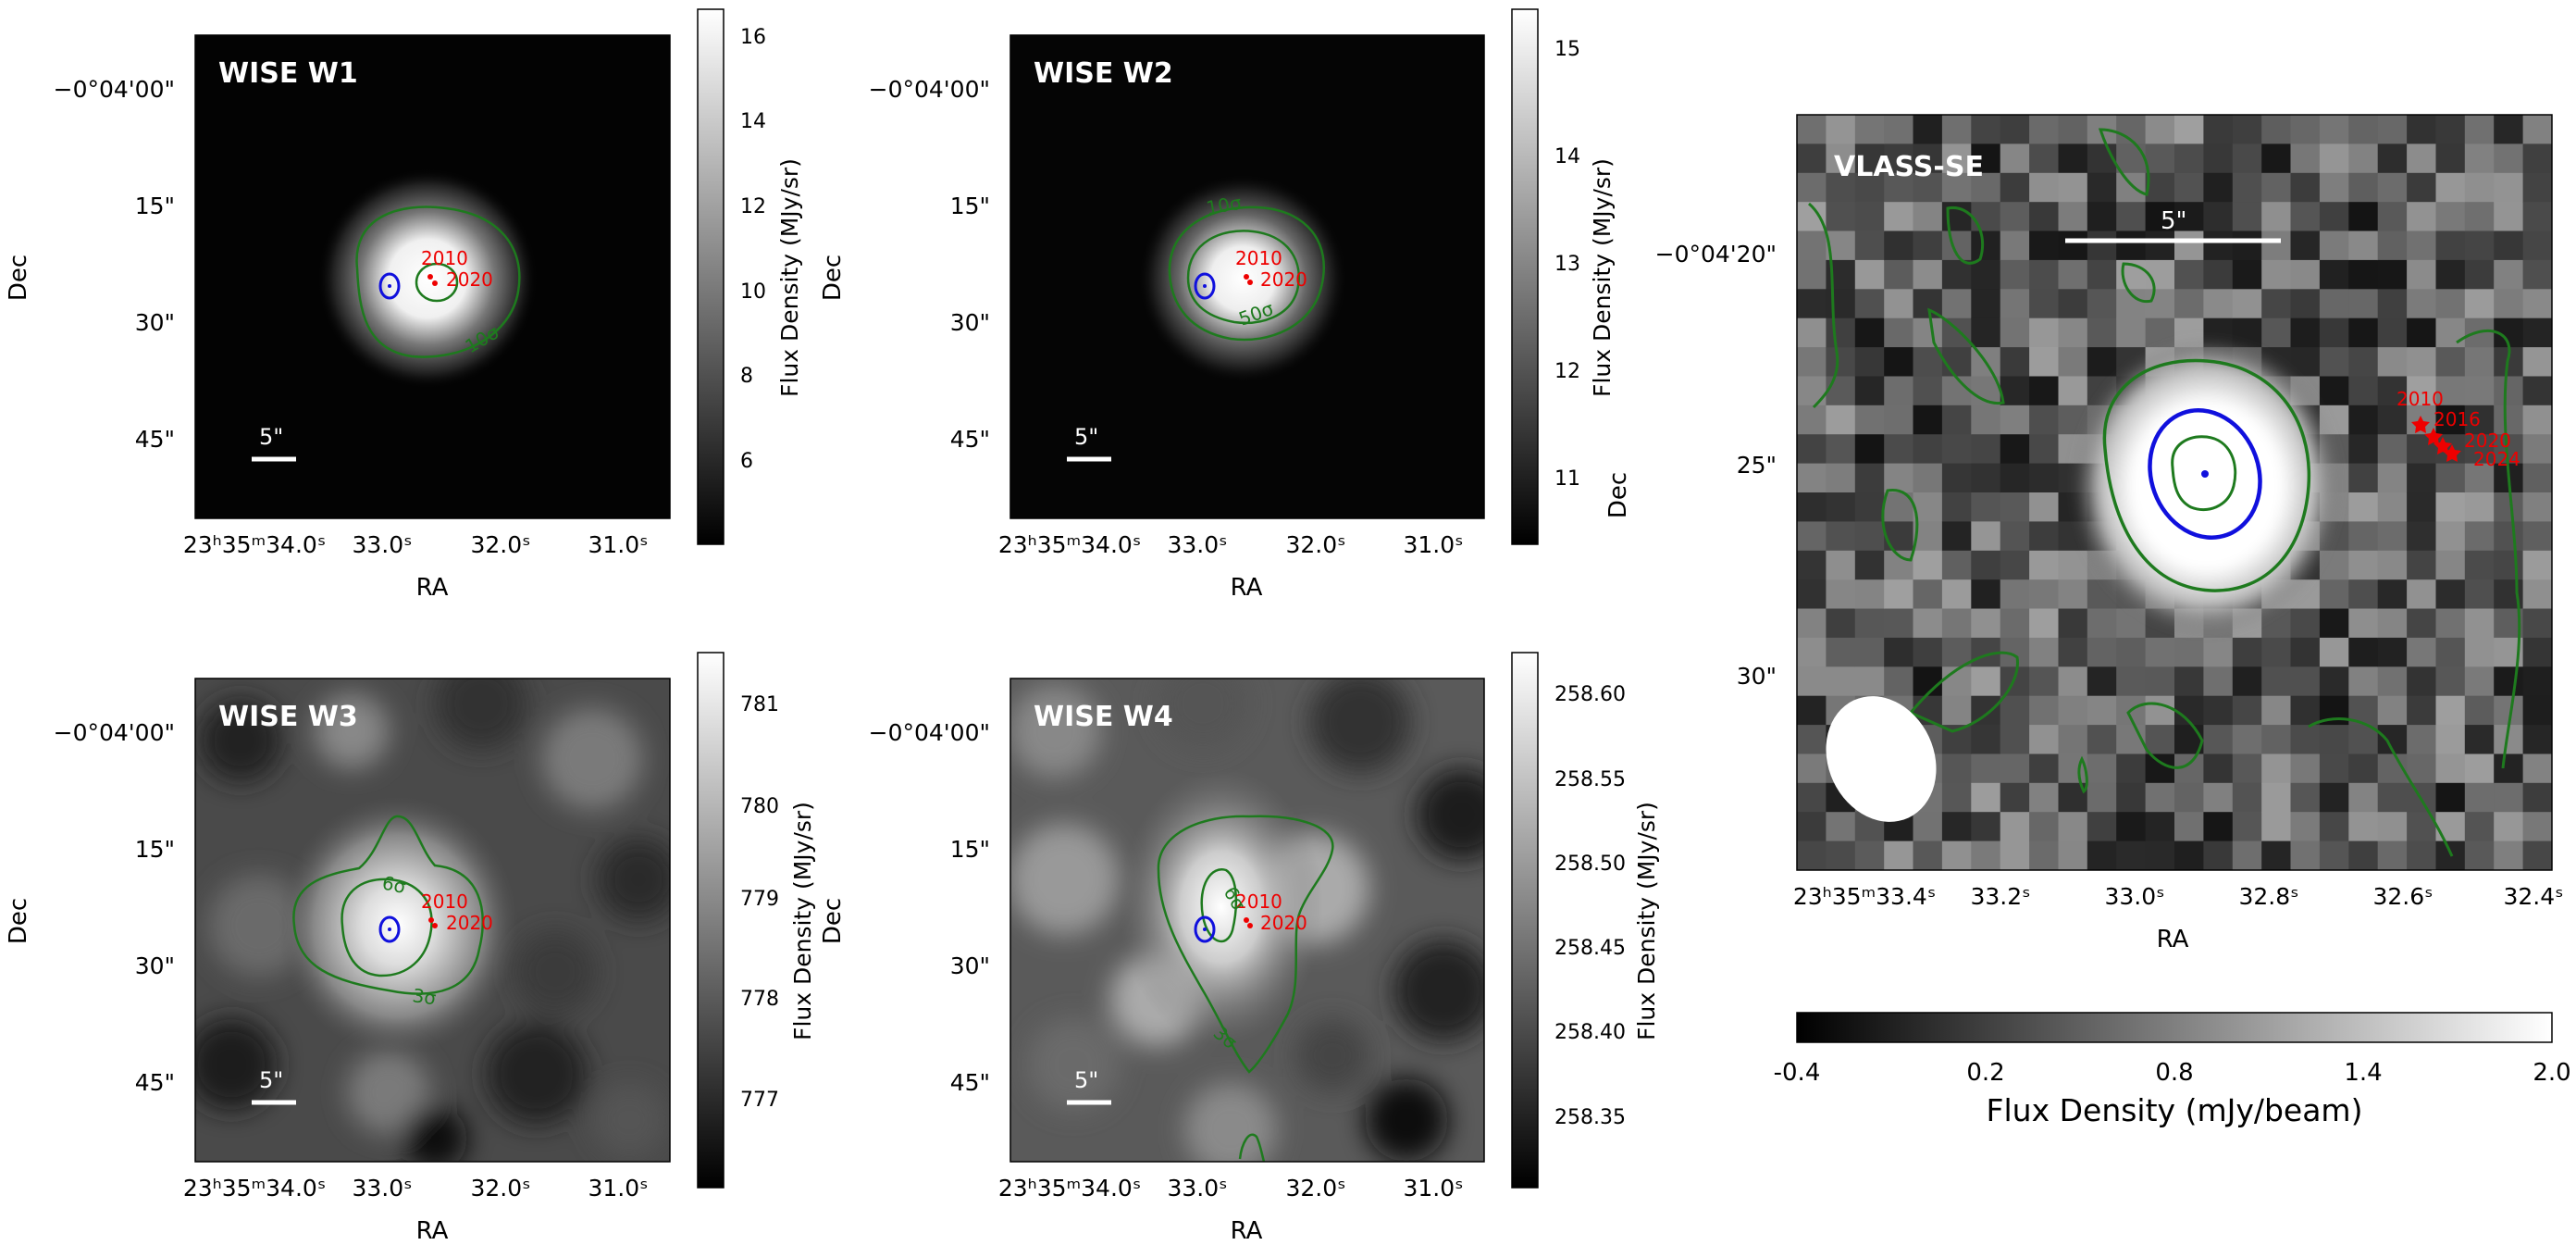  What do you see at coordinates (2269, 897) in the screenshot?
I see `ra-tick: 32.8ˢ` at bounding box center [2269, 897].